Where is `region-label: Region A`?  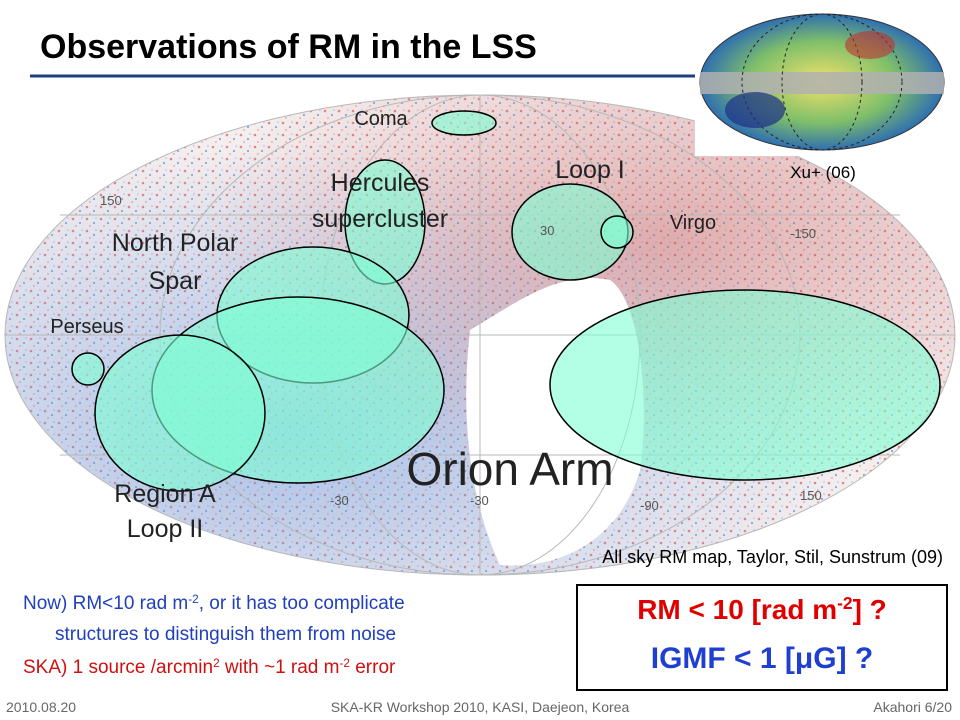 region-label: Region A is located at coordinates (165, 494).